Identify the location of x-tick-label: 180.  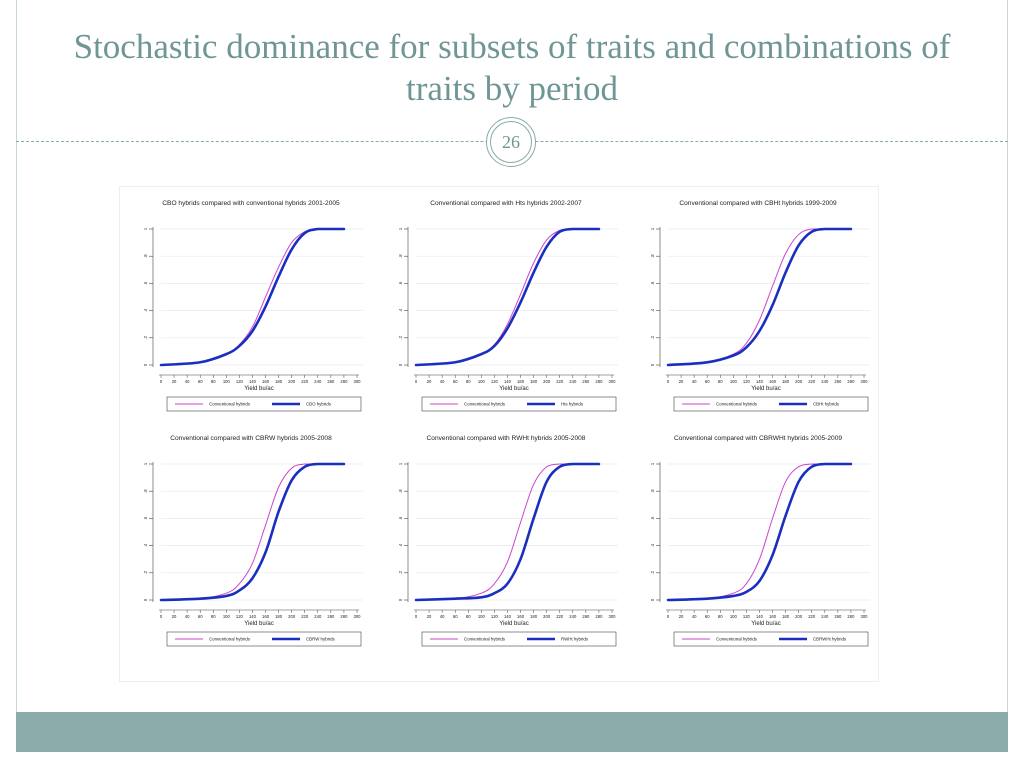
(279, 616).